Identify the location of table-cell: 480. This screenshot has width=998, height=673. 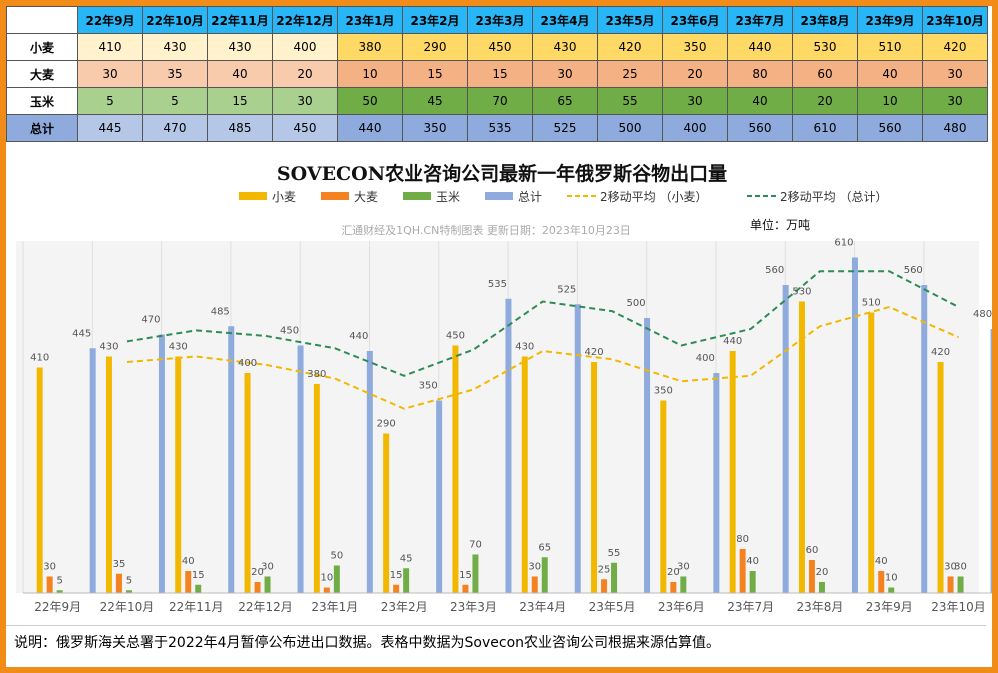
(955, 128).